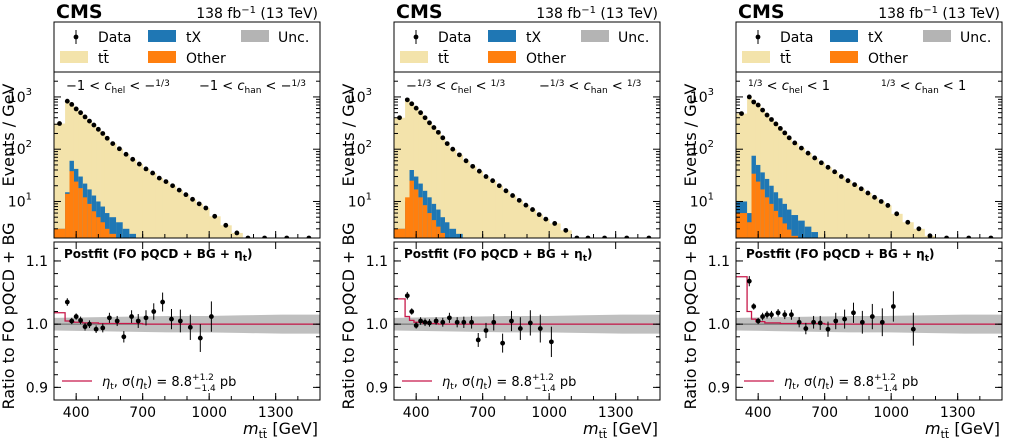 This screenshot has width=1015, height=438. Describe the element at coordinates (107, 86) in the screenshot. I see `region-var: c` at that location.